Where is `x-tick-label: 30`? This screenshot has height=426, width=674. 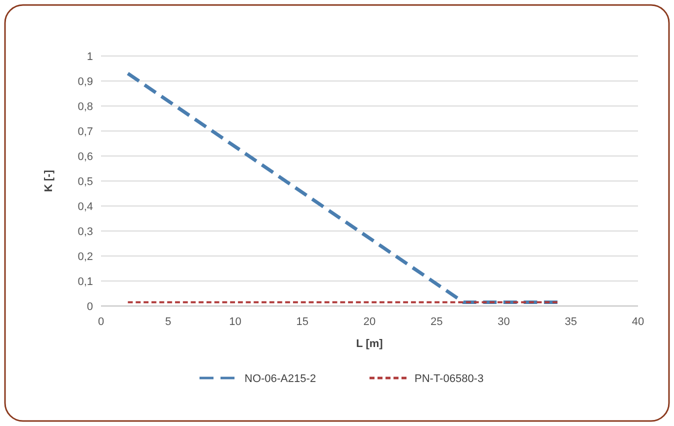
x-tick-label: 30 is located at coordinates (504, 322).